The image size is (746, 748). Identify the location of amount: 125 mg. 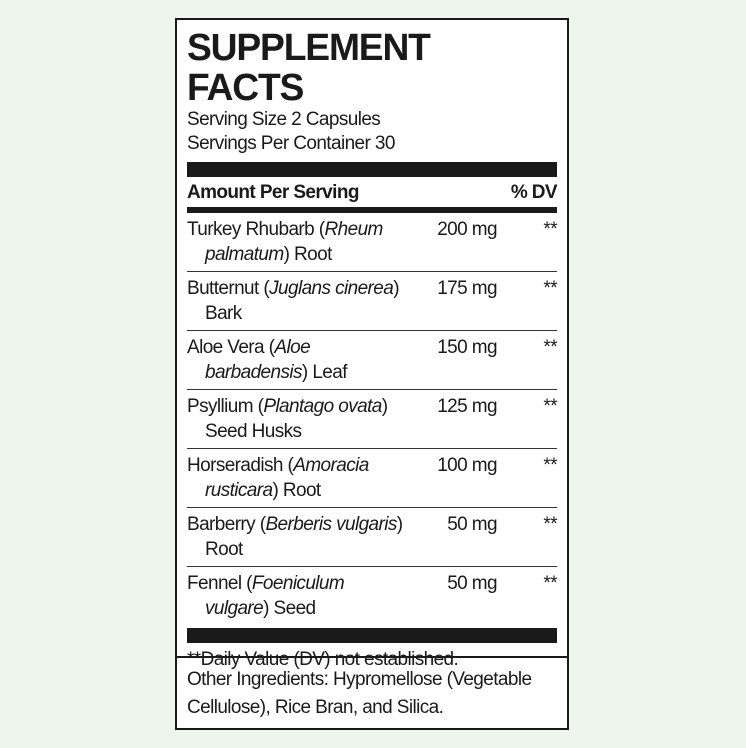
(467, 406).